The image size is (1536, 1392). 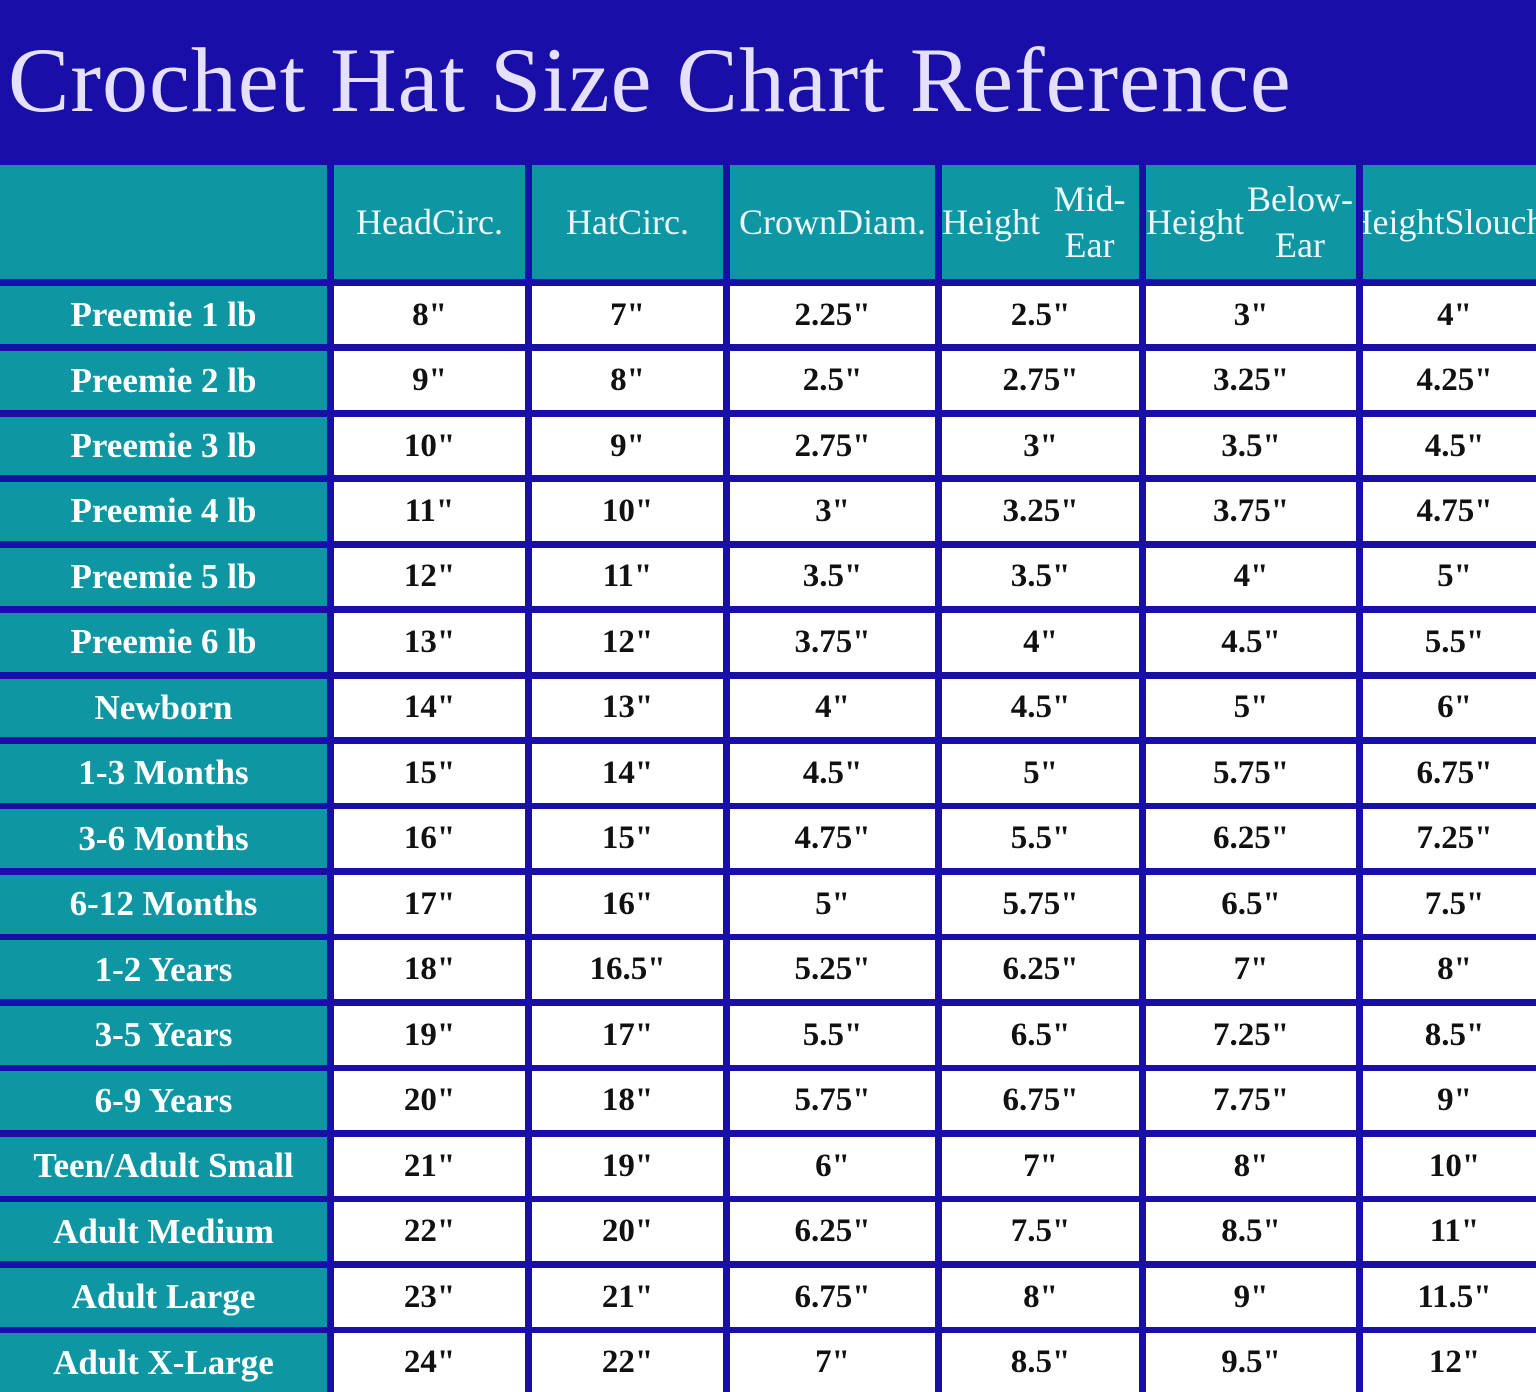 What do you see at coordinates (163, 1232) in the screenshot?
I see `row-label: Adult Medium` at bounding box center [163, 1232].